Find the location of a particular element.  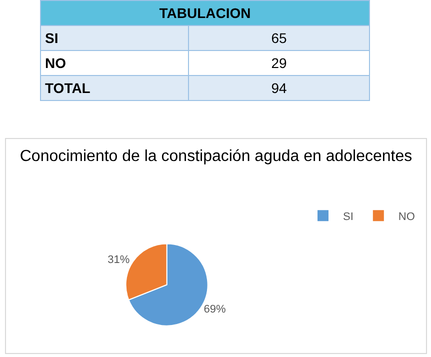

data-label: 65 is located at coordinates (279, 38).